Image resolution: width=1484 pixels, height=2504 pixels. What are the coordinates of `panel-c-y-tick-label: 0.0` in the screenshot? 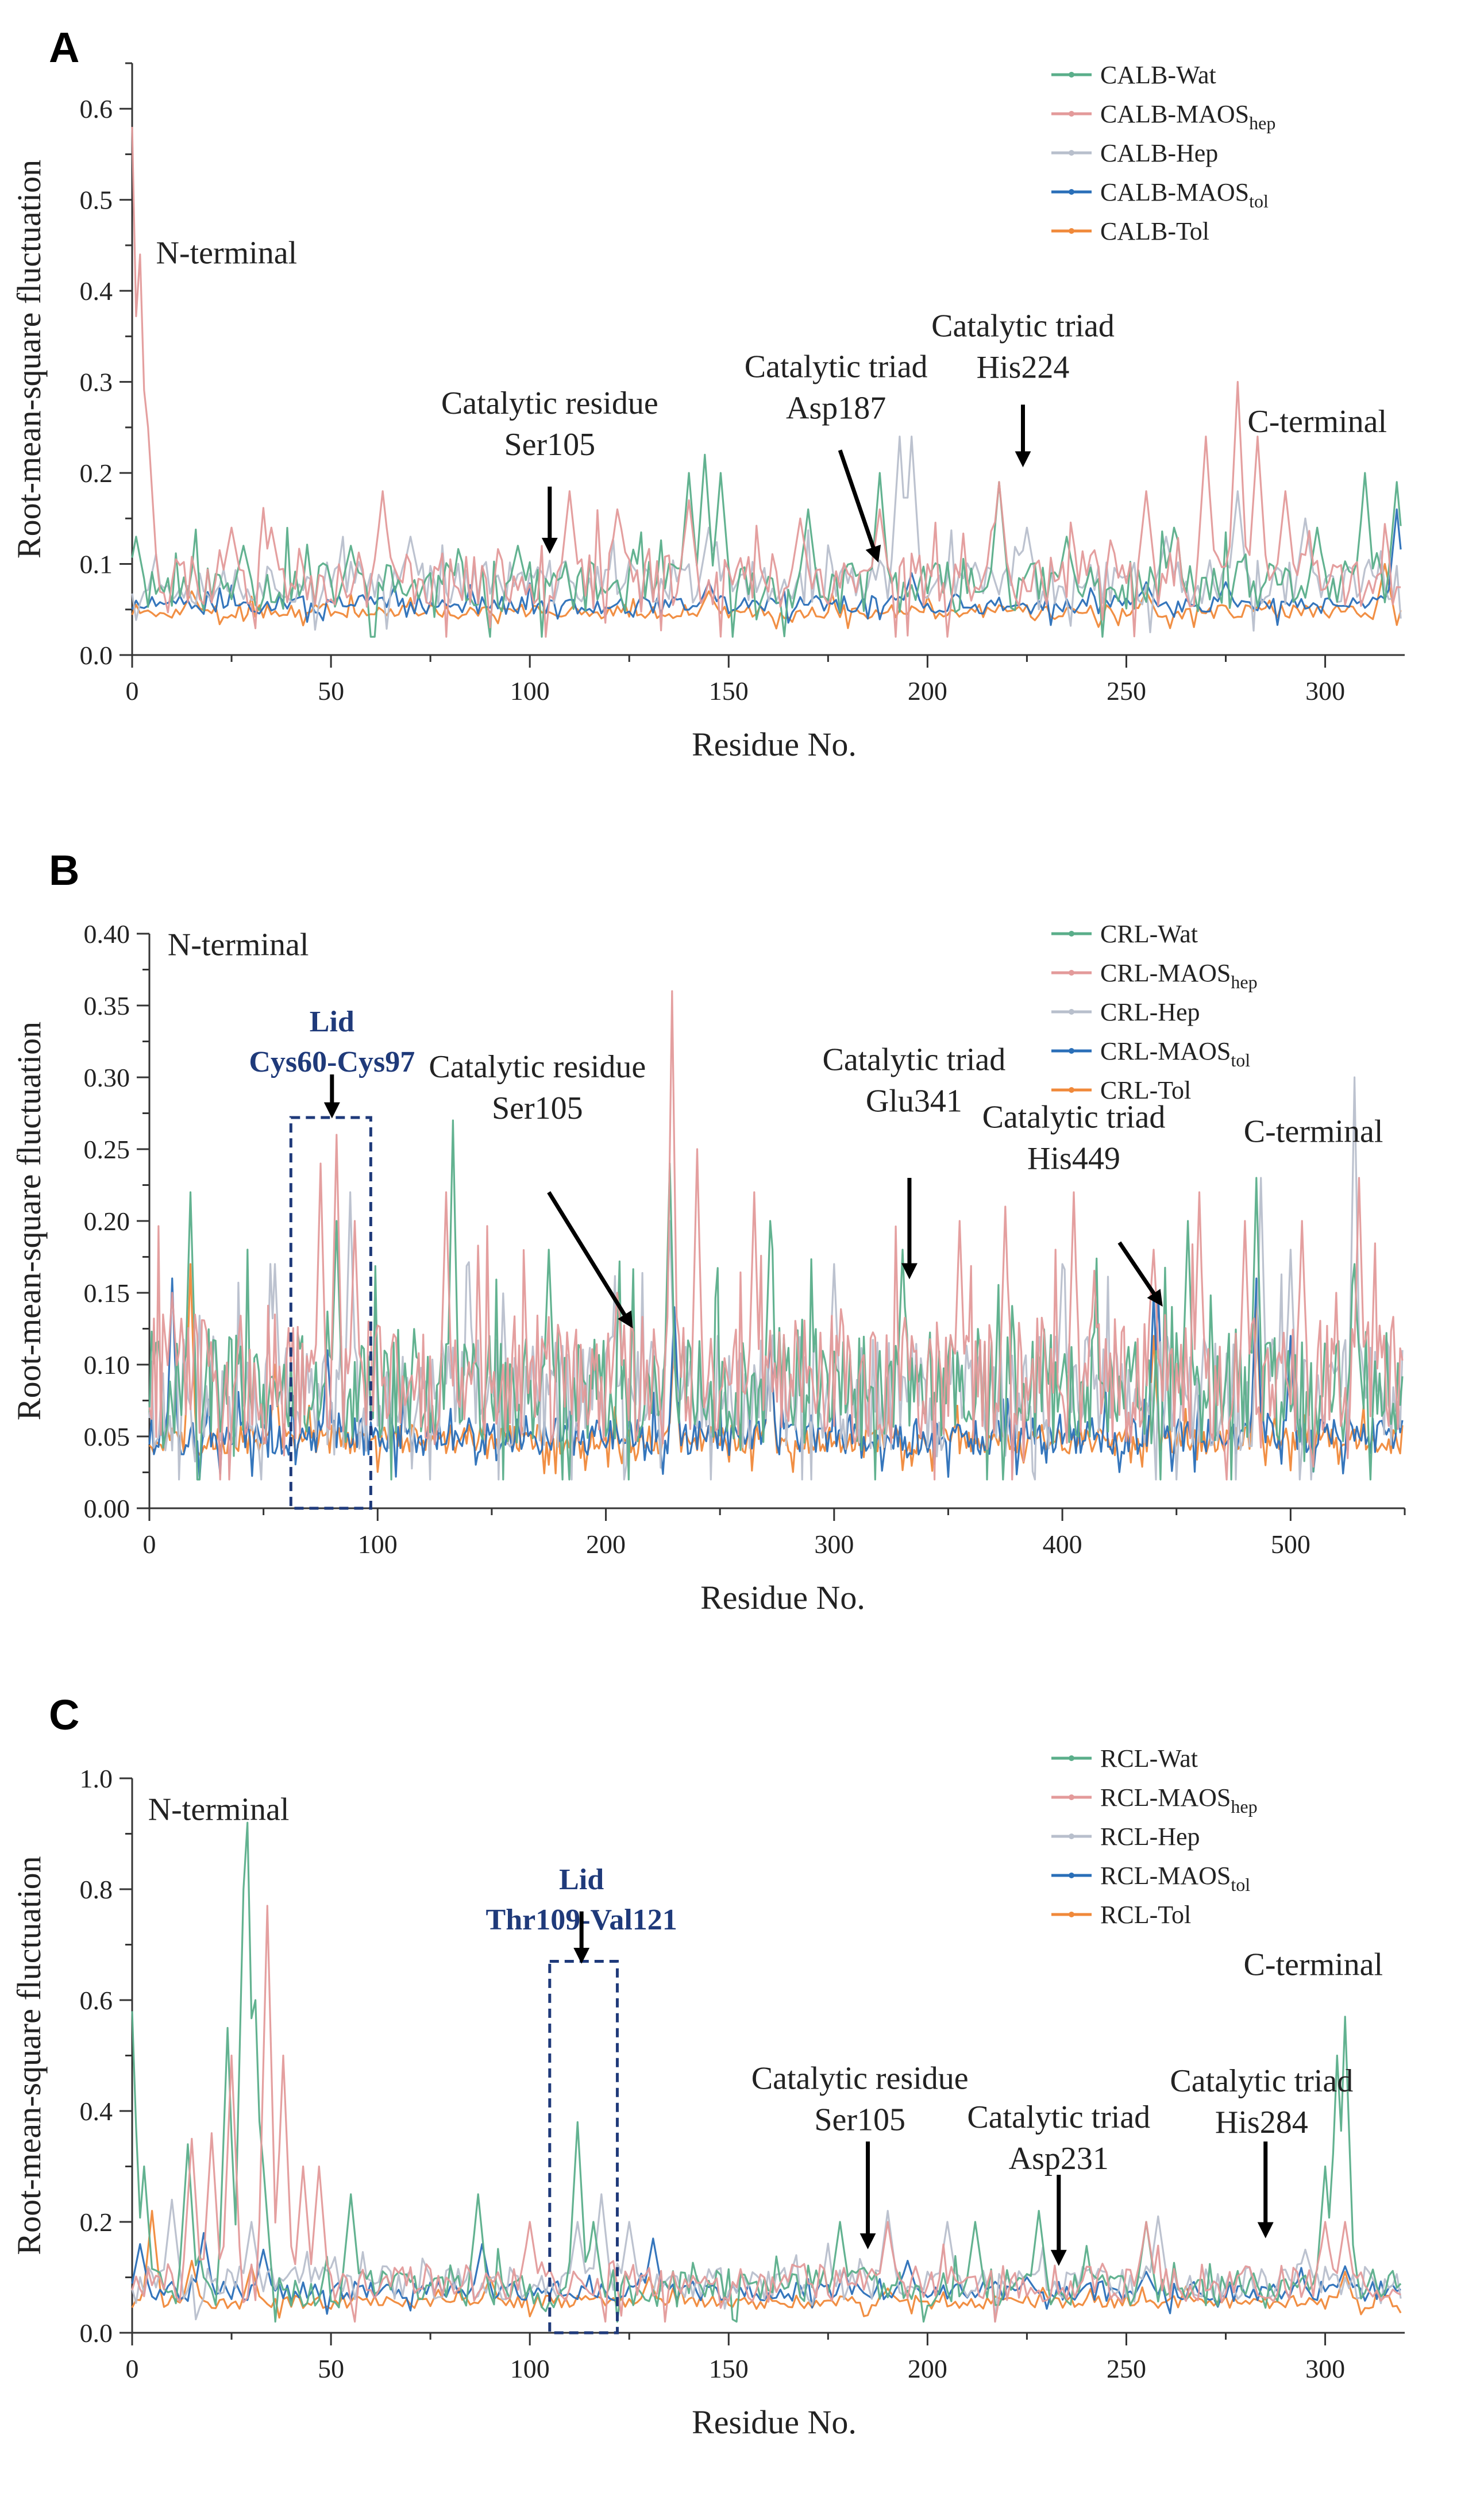 It's located at (96, 2333).